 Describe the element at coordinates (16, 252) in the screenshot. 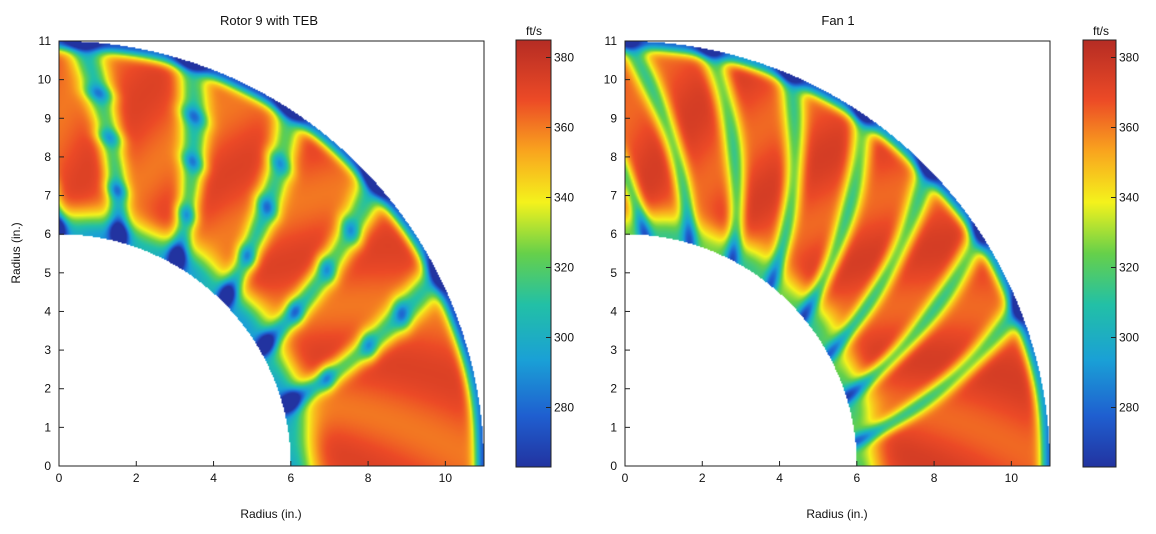

I see `y-axis-label-1: Radius (in.)` at that location.